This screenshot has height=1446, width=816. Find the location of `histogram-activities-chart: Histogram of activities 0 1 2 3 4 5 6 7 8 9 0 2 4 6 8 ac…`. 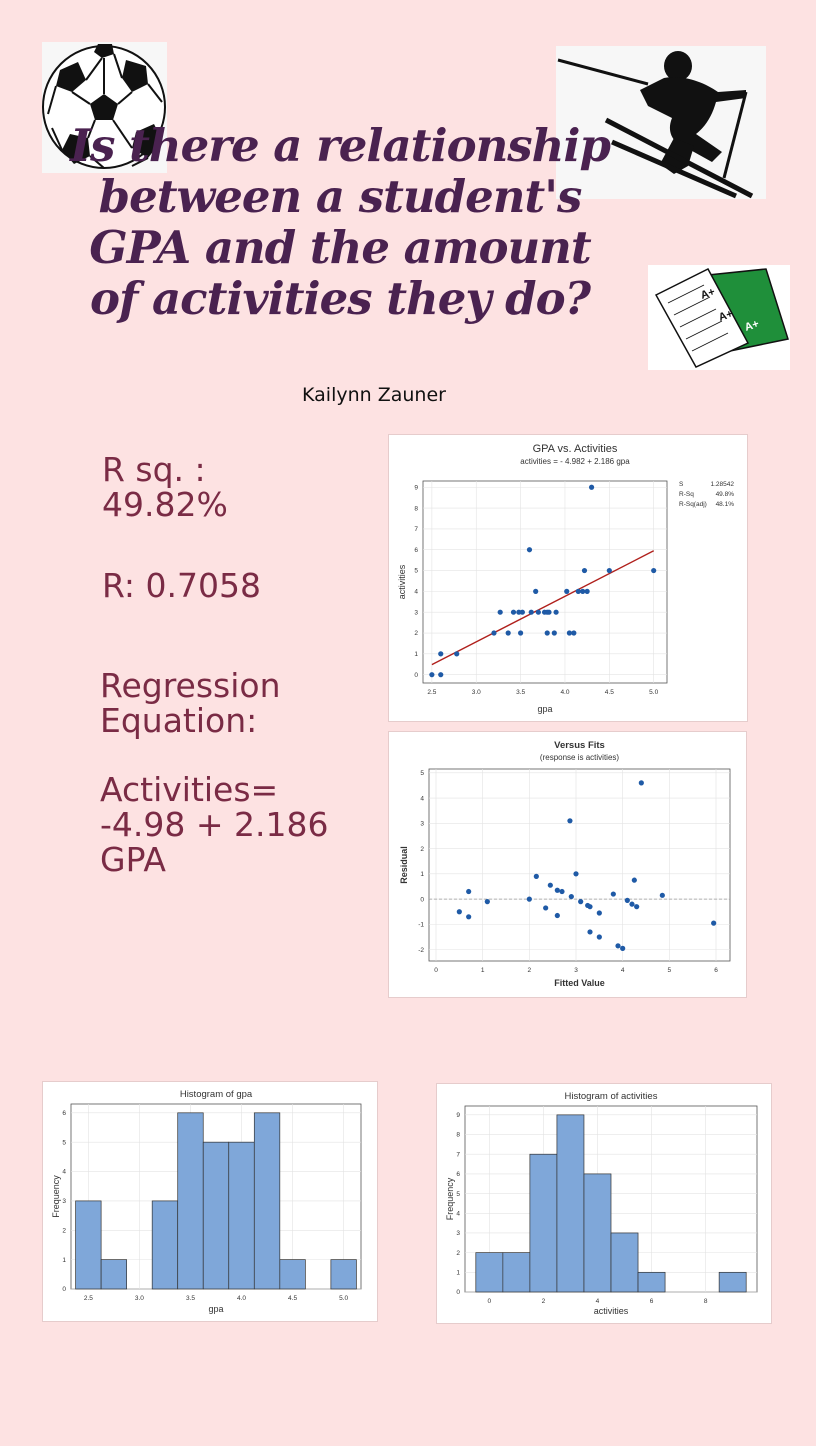

histogram-activities-chart: Histogram of activities 0 1 2 3 4 5 6 7 8 9 0 2 4 6 8 ac… is located at coordinates (601, 1203).